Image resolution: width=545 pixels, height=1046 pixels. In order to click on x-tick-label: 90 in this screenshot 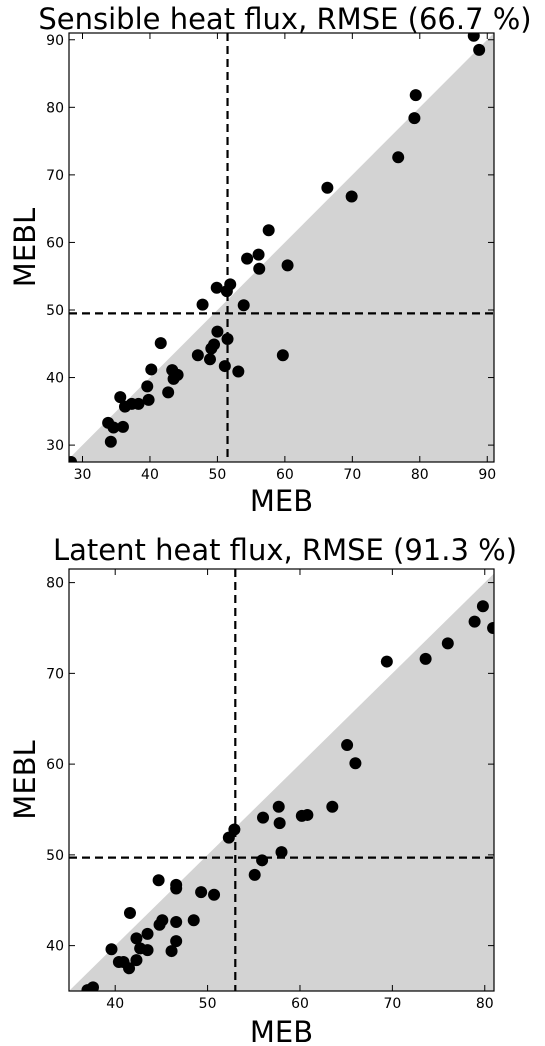, I will do `click(487, 475)`.